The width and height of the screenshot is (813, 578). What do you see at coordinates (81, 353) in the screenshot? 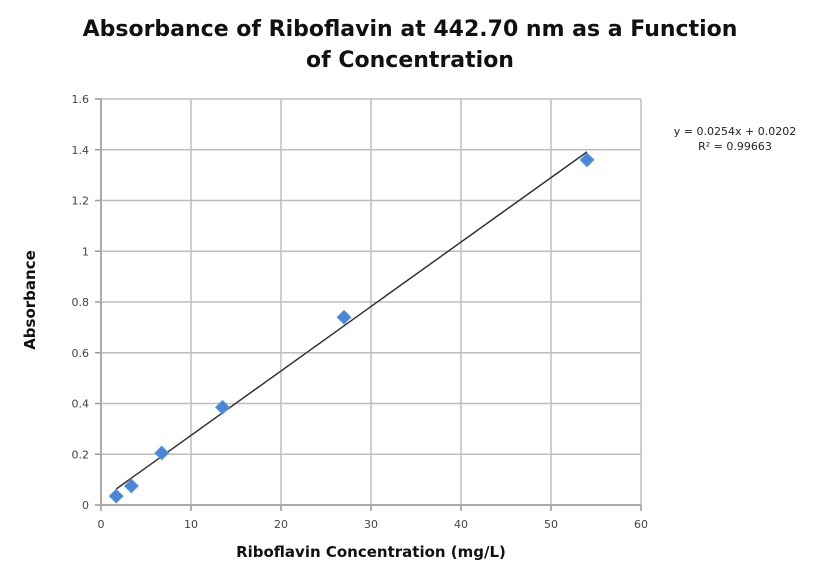
I see `y-tick-label: 0.6` at bounding box center [81, 353].